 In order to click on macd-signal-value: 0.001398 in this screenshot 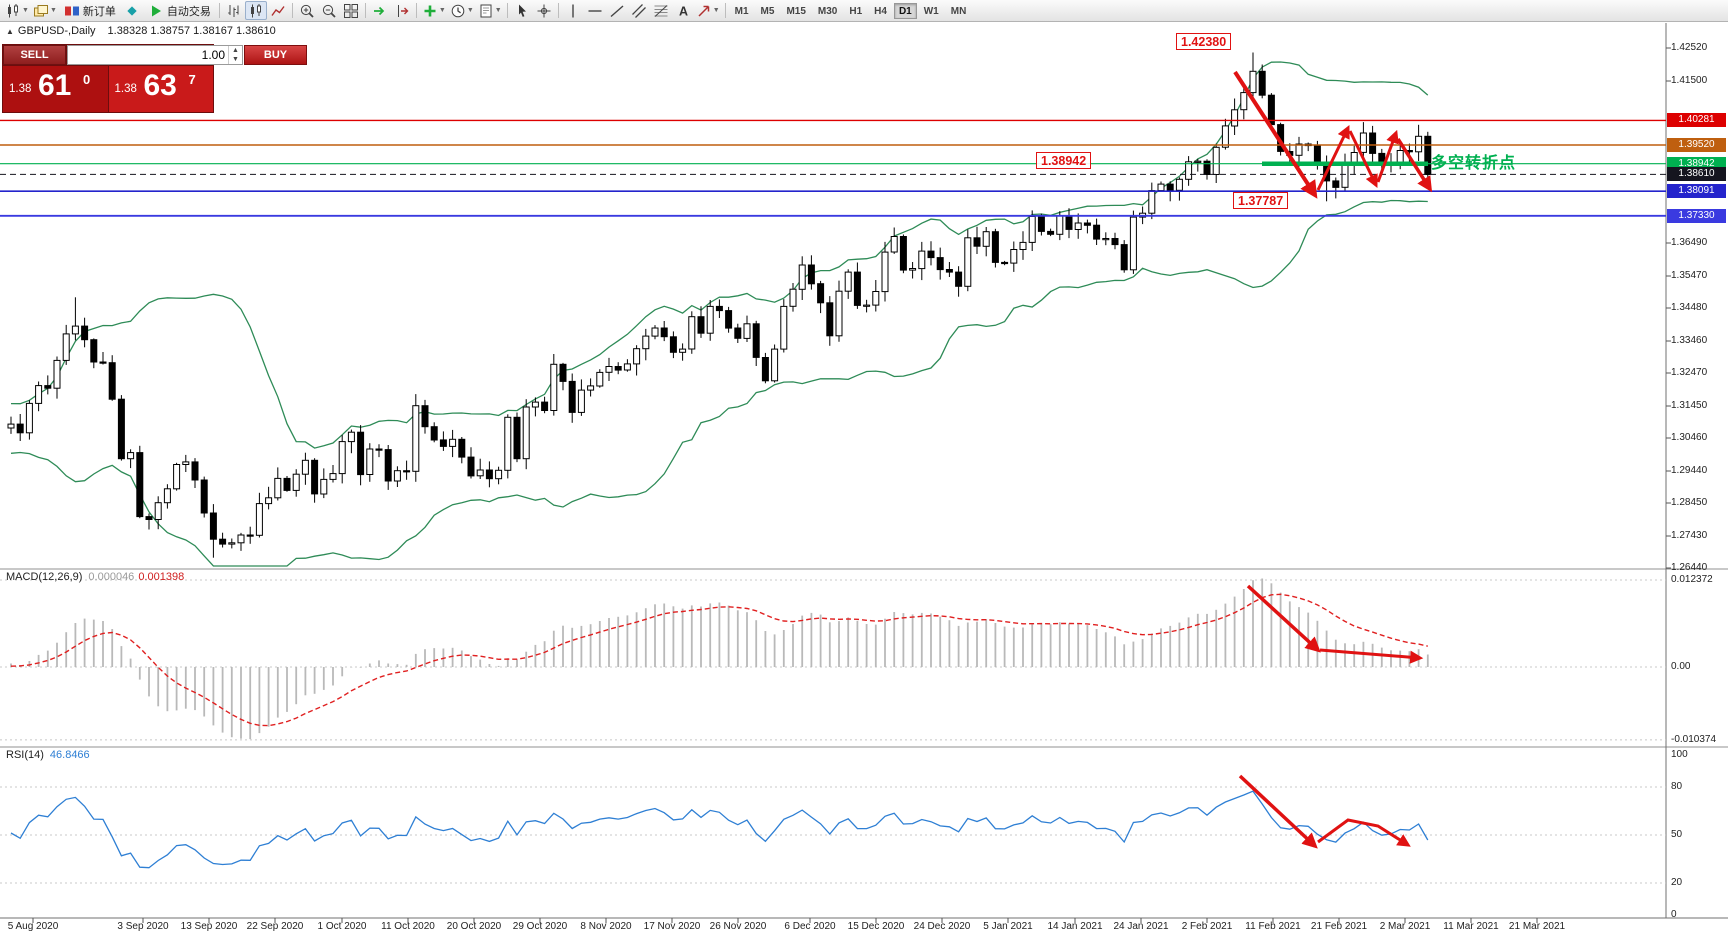, I will do `click(161, 577)`.